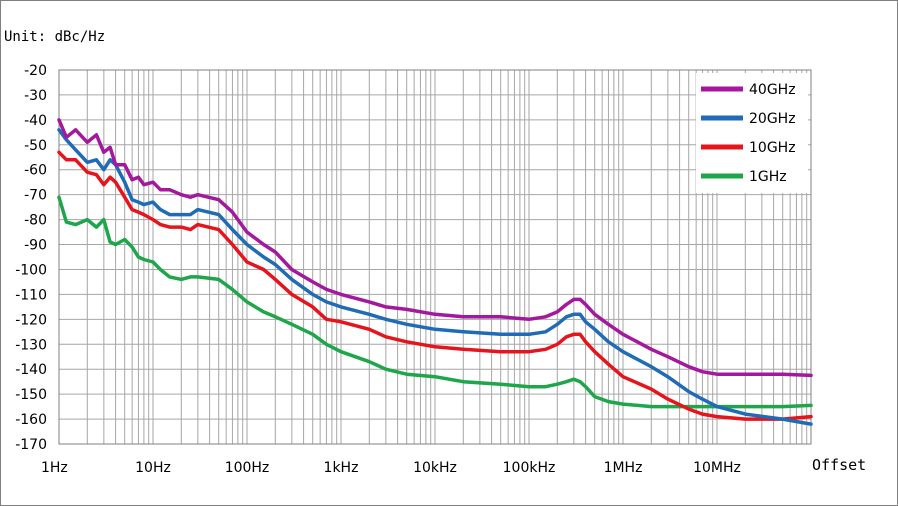  I want to click on y-tick-label: -160, so click(31, 420).